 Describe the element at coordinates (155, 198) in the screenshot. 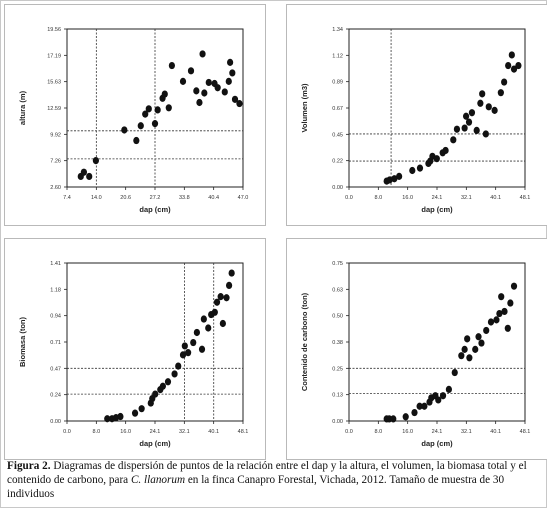

I see `x-tick-label: 27.2` at that location.